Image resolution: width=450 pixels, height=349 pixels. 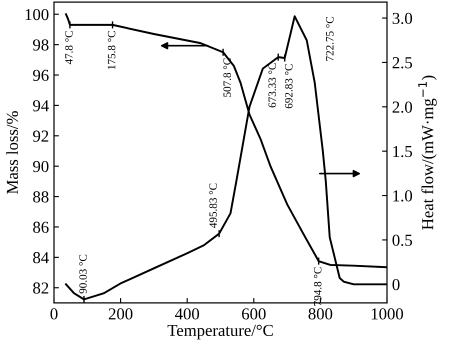 What do you see at coordinates (120, 314) in the screenshot?
I see `x-tick-label: 200` at bounding box center [120, 314].